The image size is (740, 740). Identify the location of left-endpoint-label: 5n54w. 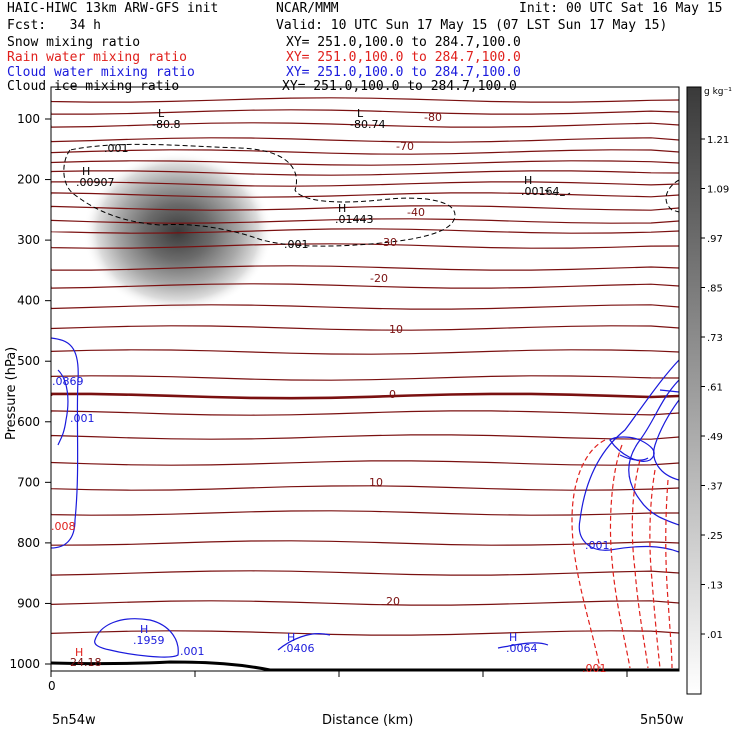
(74, 720).